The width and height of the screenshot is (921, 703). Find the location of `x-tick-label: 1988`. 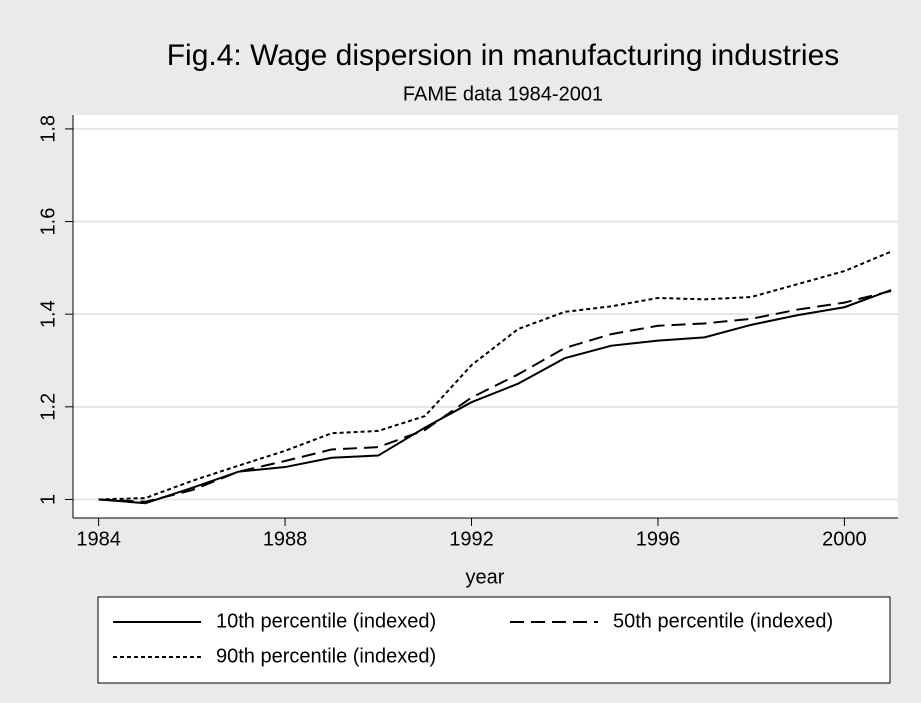

x-tick-label: 1988 is located at coordinates (285, 539).